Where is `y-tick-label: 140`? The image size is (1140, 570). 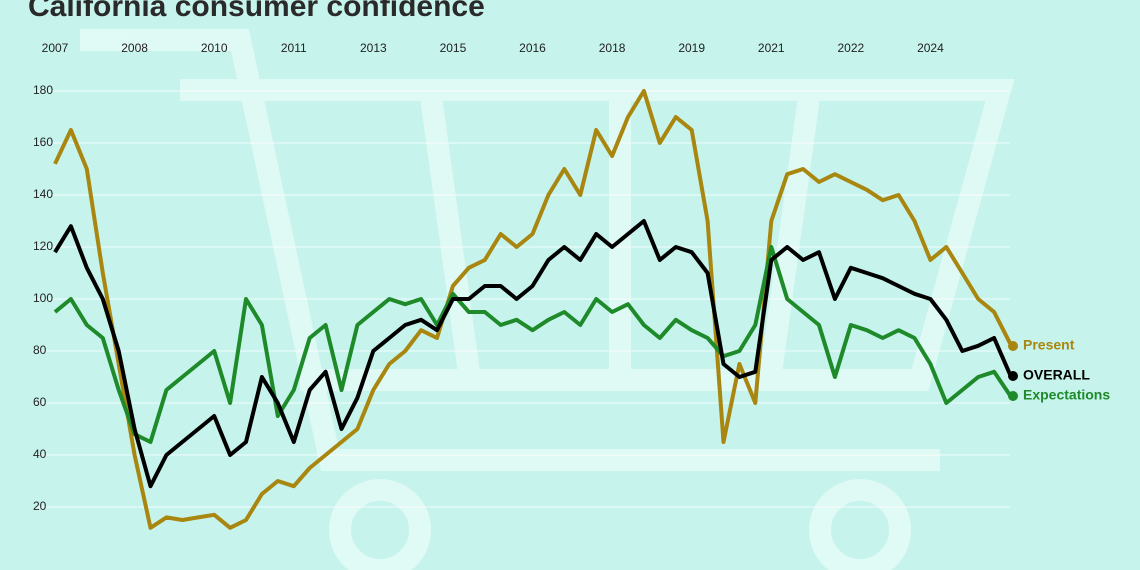
y-tick-label: 140 is located at coordinates (43, 194).